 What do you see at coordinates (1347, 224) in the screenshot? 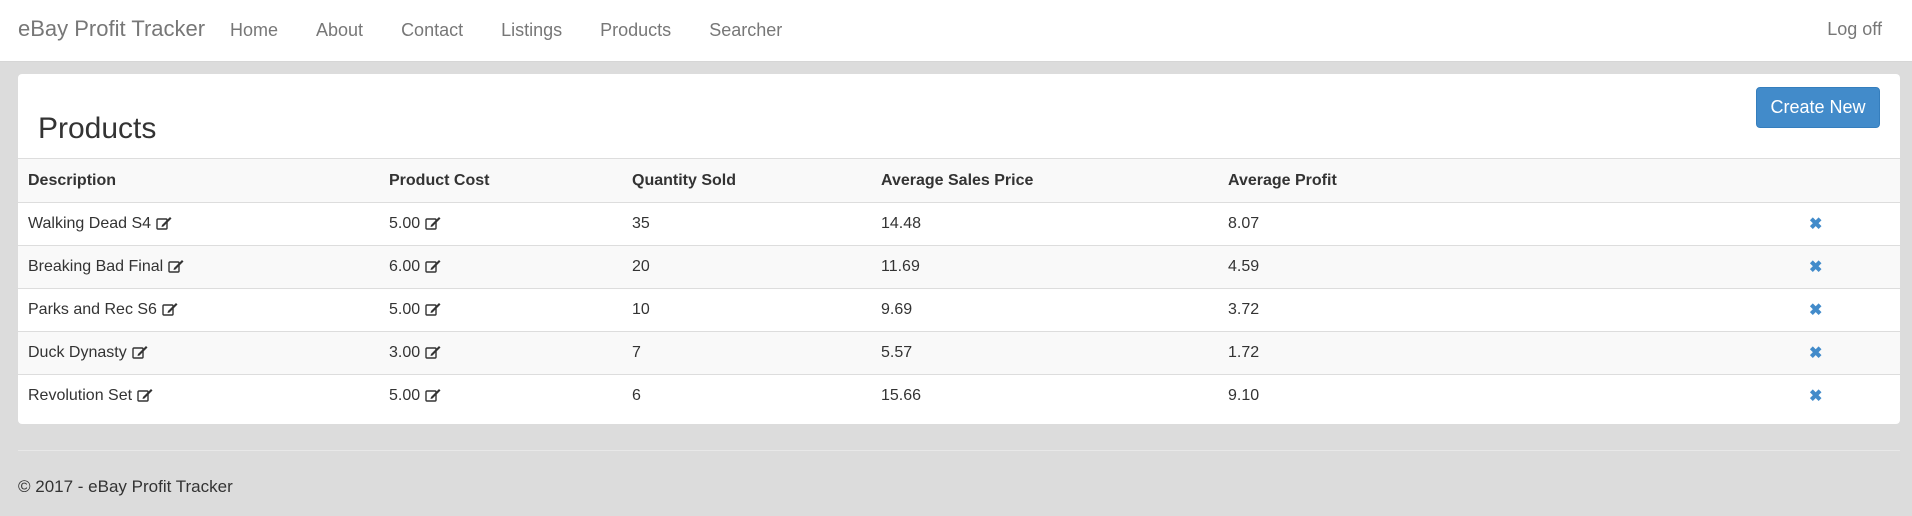
I see `cell-average-profit: 8.07` at bounding box center [1347, 224].